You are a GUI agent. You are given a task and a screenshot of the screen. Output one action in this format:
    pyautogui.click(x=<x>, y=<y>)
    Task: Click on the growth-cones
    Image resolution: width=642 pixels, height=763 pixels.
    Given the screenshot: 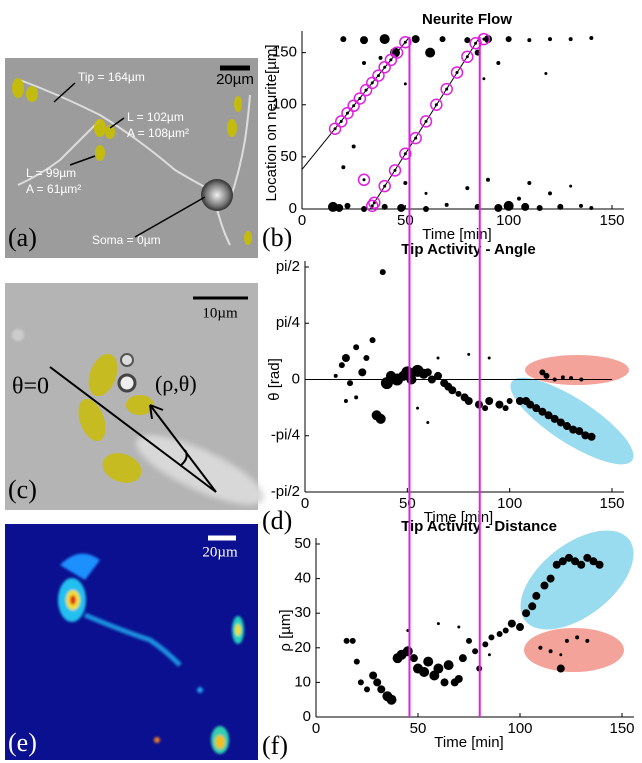 What is the action you would take?
    pyautogui.click(x=132, y=161)
    